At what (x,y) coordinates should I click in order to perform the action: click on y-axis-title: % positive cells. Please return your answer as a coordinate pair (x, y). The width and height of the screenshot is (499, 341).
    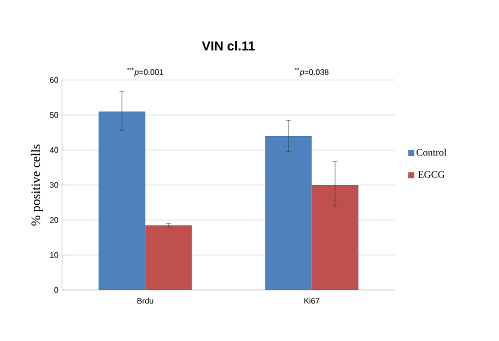
    Looking at the image, I should click on (37, 185).